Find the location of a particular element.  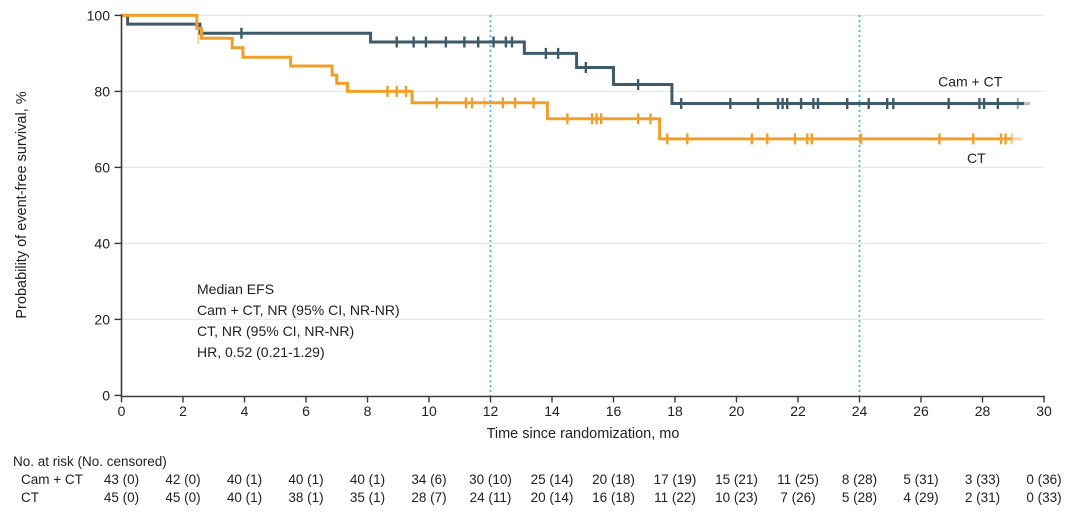

y-tick-labels: 0 20 40 60 80 100 is located at coordinates (99, 205).